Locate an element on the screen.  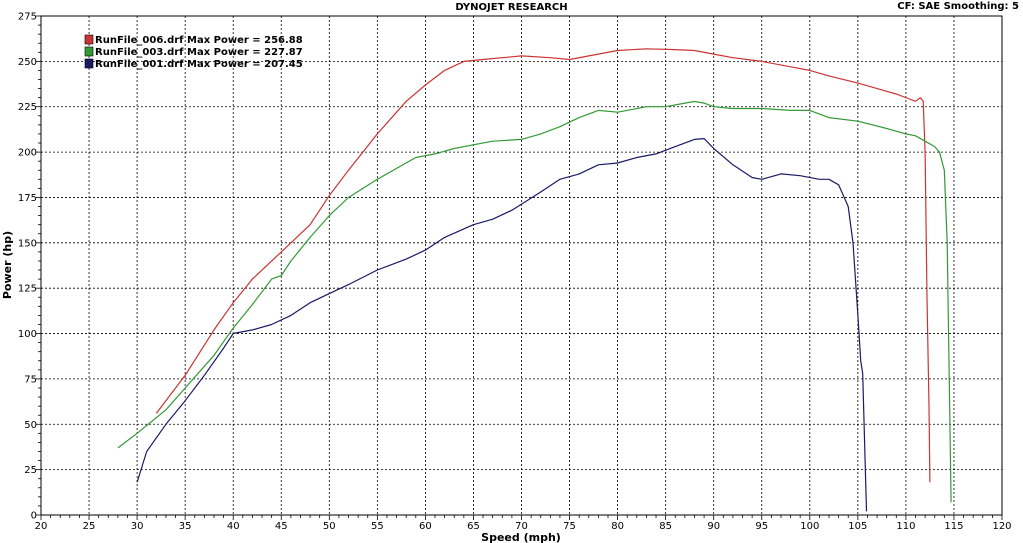
x-tick-label: 25 is located at coordinates (89, 526).